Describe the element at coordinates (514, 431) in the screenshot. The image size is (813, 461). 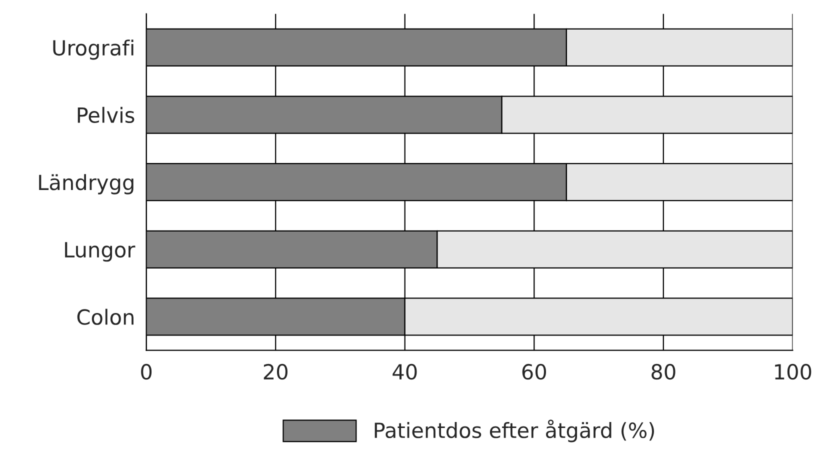
I see `legend-label: Patientdos efter åtgärd (%)` at that location.